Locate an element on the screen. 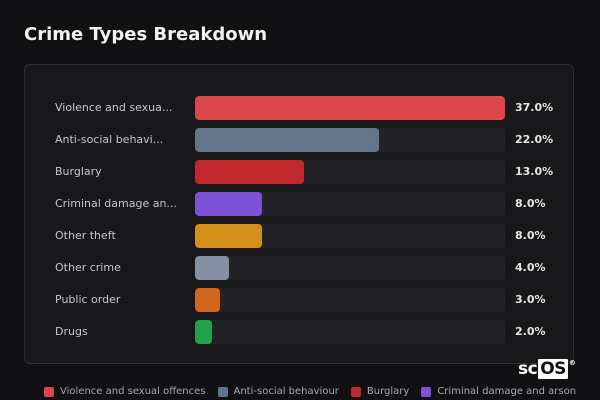  bar-value-label: 13.0% is located at coordinates (534, 171).